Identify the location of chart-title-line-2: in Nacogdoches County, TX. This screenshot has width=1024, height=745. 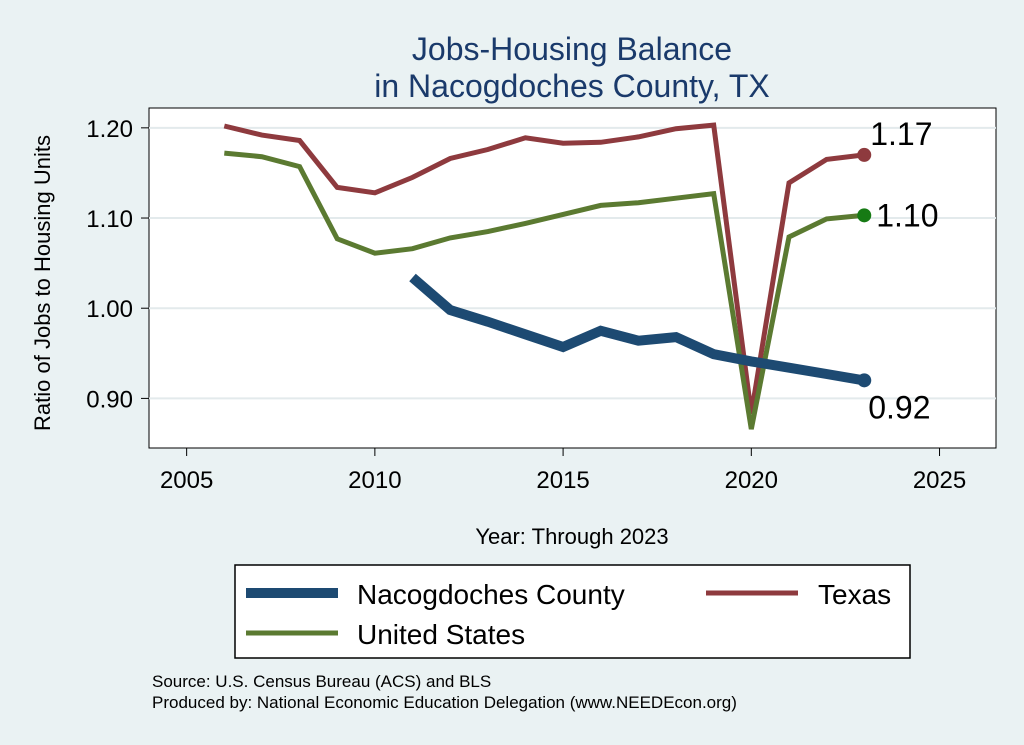
(571, 86).